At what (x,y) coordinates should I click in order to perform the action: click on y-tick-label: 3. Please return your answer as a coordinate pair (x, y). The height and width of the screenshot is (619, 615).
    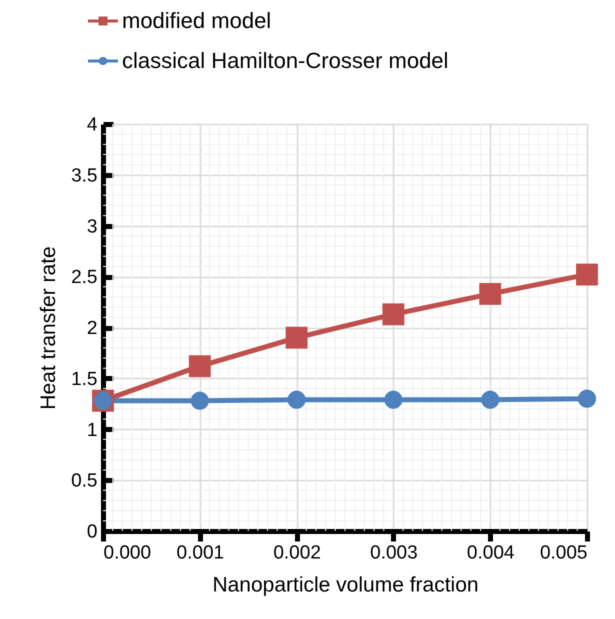
    Looking at the image, I should click on (92, 227).